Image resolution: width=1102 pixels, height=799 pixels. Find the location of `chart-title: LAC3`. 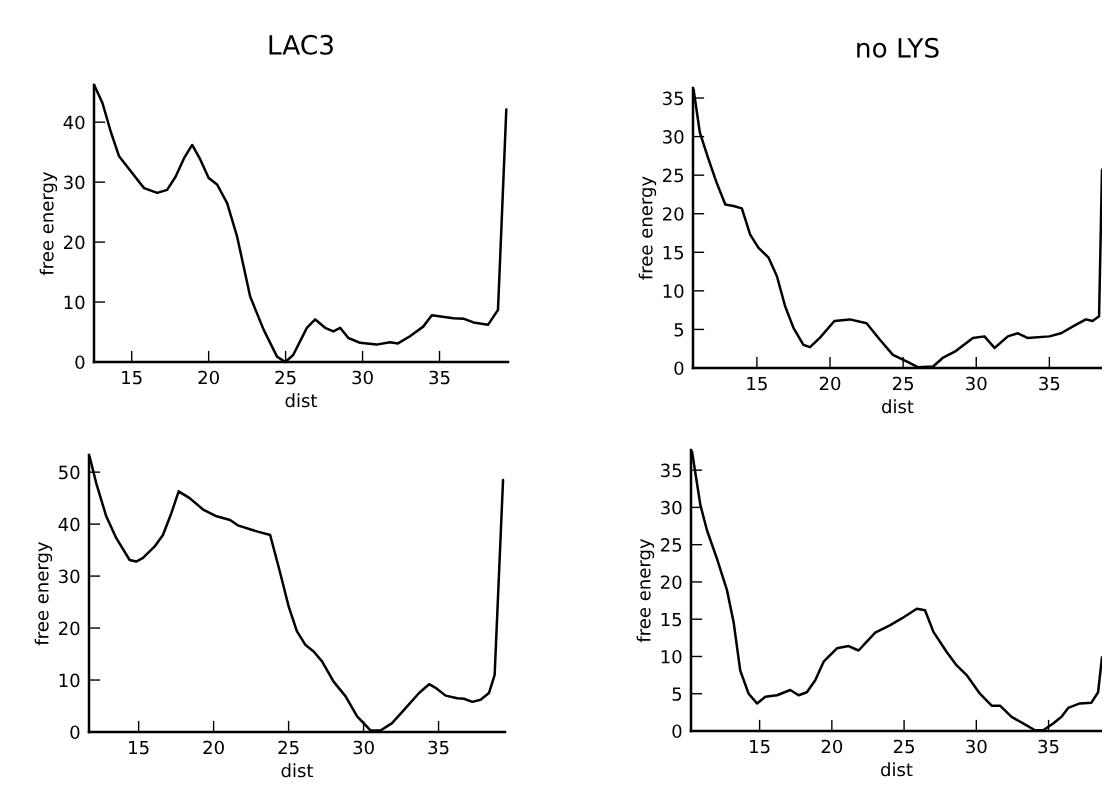

chart-title: LAC3 is located at coordinates (301, 44).